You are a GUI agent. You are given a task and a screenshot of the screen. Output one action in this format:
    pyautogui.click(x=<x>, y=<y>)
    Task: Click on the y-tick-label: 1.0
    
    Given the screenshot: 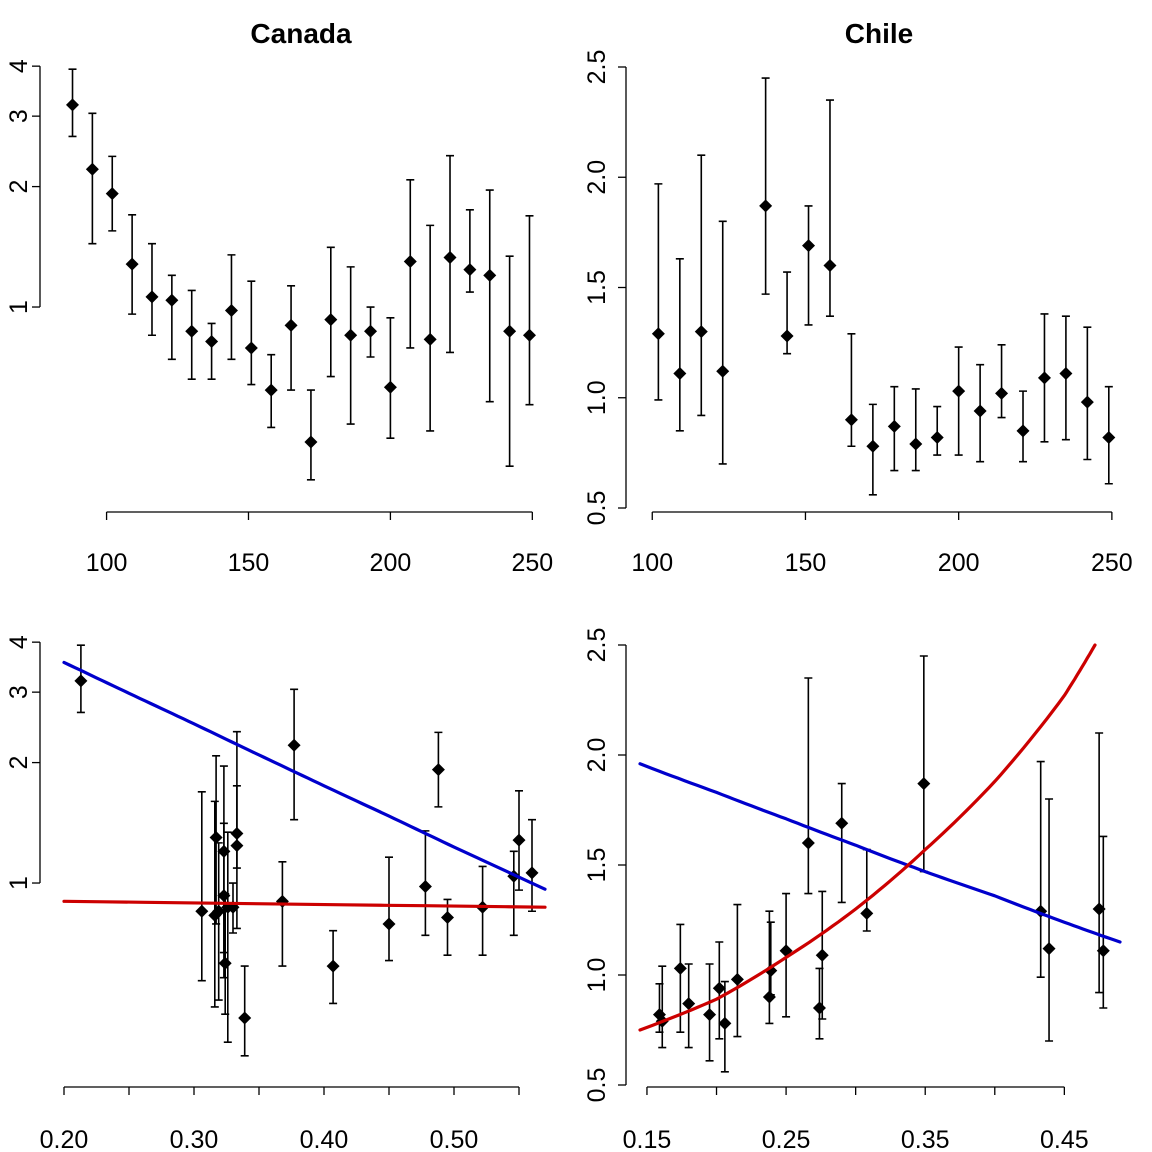 What is the action you would take?
    pyautogui.click(x=597, y=397)
    